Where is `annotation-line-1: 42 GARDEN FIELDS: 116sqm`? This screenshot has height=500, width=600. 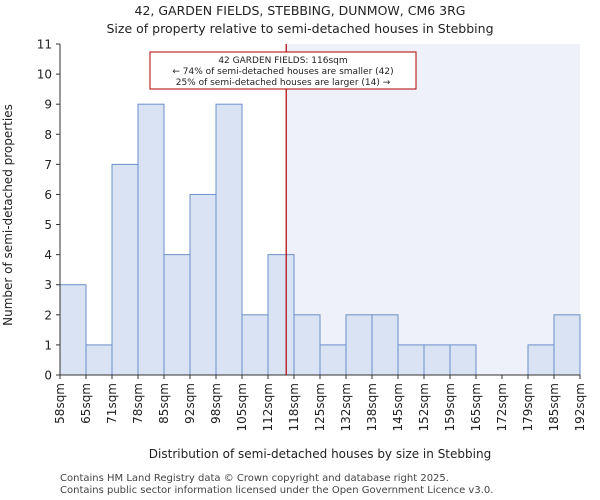
annotation-line-1: 42 GARDEN FIELDS: 116sqm is located at coordinates (282, 61).